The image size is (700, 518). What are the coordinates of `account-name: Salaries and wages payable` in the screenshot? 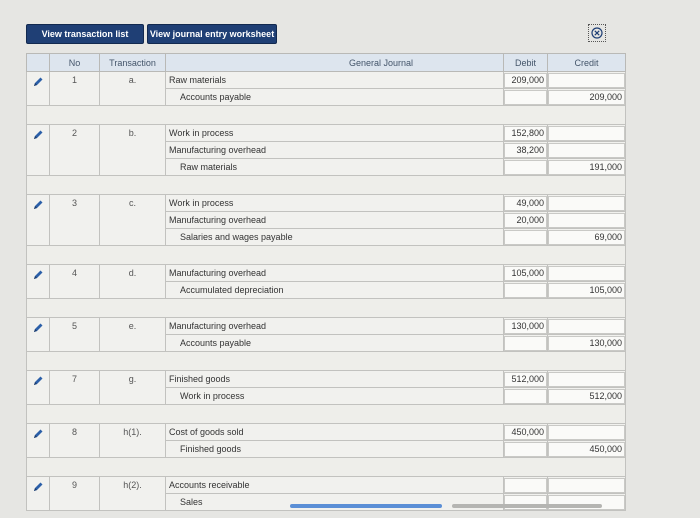 It's located at (334, 237).